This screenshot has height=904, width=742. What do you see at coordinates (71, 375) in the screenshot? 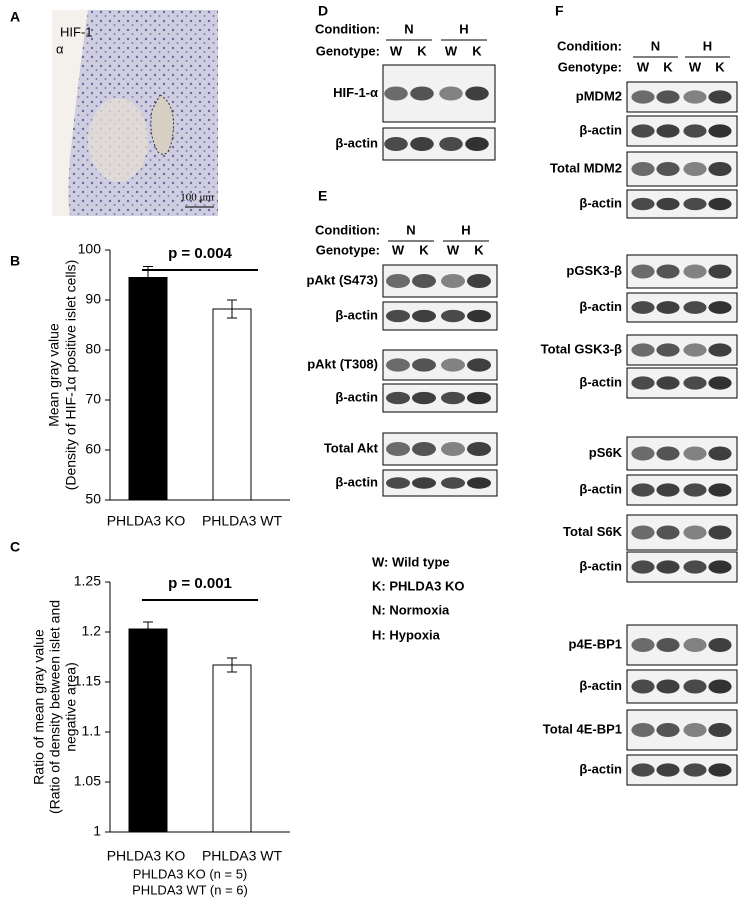
I see `y-axis-label: (Density of HIF-1α positive islet cells)` at bounding box center [71, 375].